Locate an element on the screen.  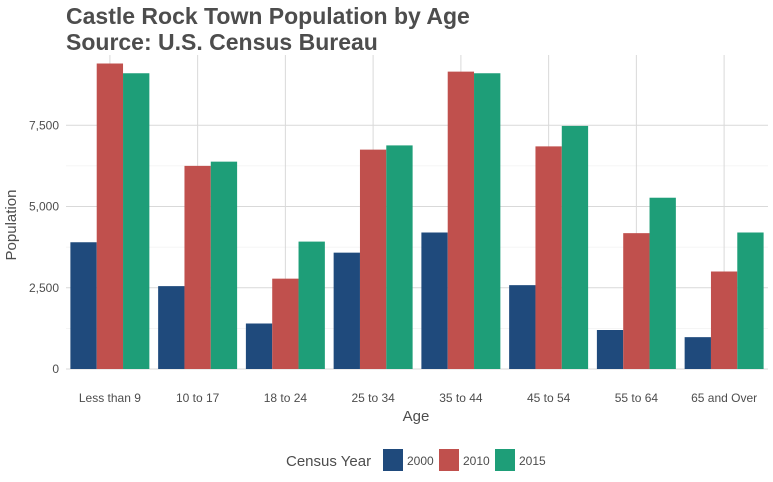
x-tick-label: Less than 9 is located at coordinates (110, 398).